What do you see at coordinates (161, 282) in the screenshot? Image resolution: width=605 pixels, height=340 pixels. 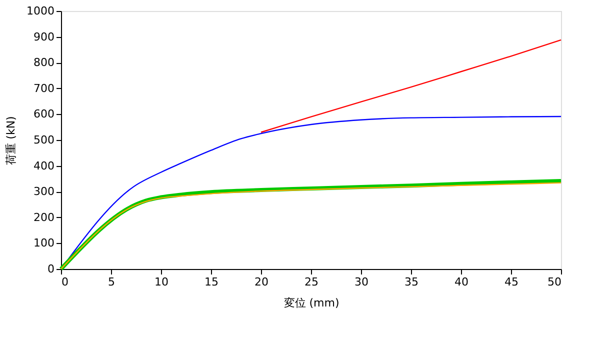 I see `x-tick-label: 10` at bounding box center [161, 282].